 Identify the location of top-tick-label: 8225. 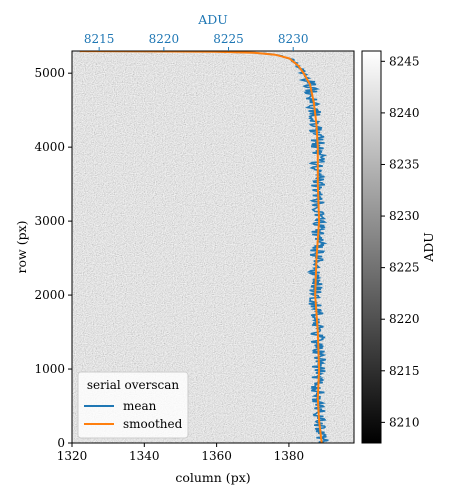
(228, 39).